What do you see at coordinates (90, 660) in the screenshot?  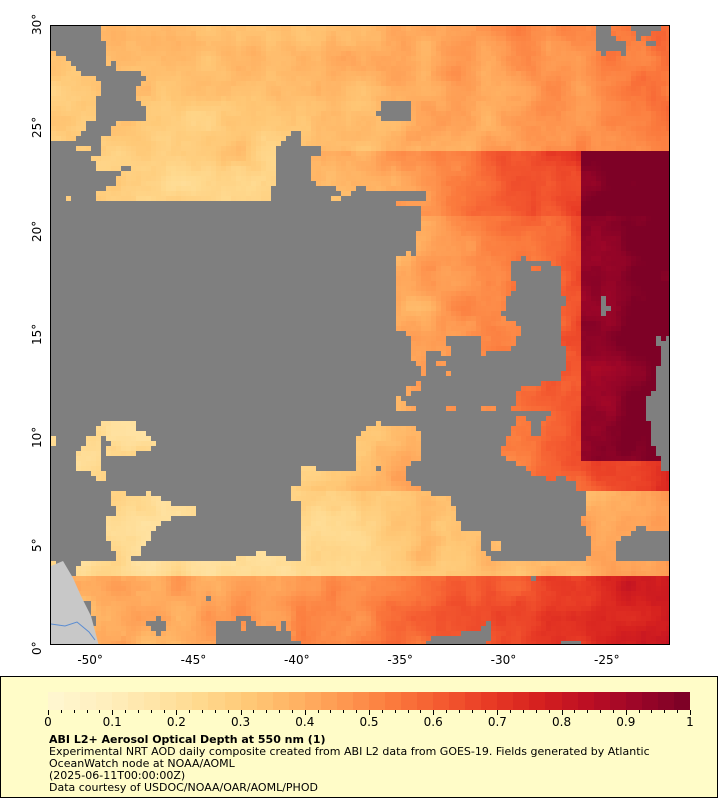 I see `x-tick-label: -50°` at bounding box center [90, 660].